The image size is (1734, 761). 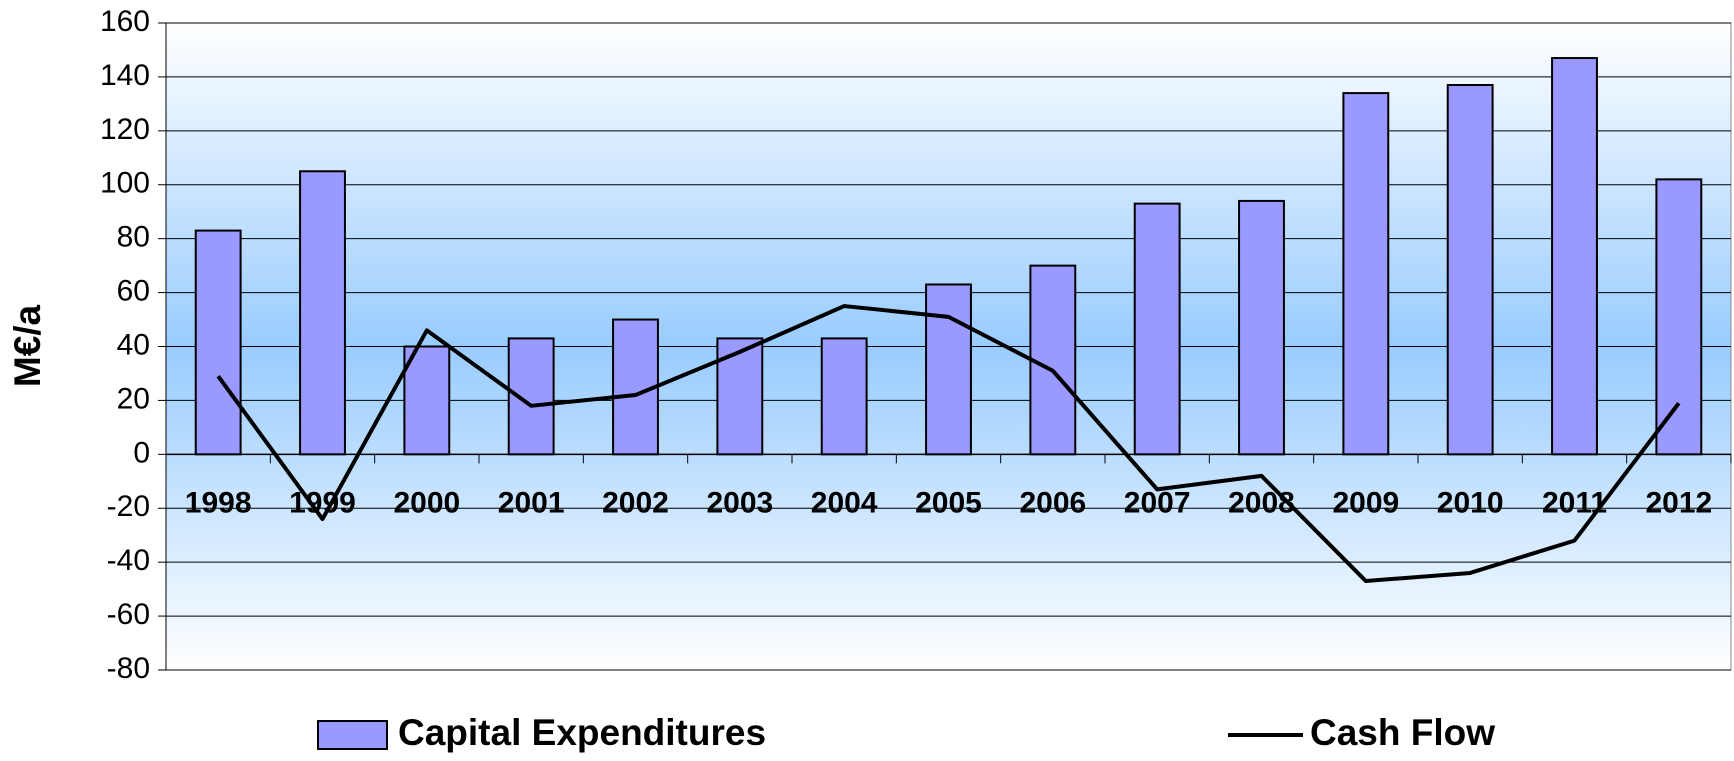 What do you see at coordinates (128, 614) in the screenshot?
I see `y-tick-label: -60` at bounding box center [128, 614].